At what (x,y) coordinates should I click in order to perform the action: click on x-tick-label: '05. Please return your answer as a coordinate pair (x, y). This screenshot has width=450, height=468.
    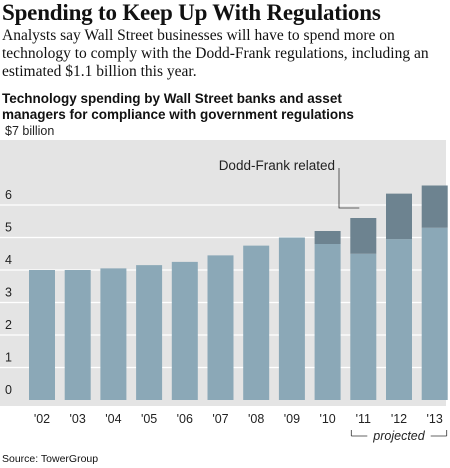
    Looking at the image, I should click on (149, 419).